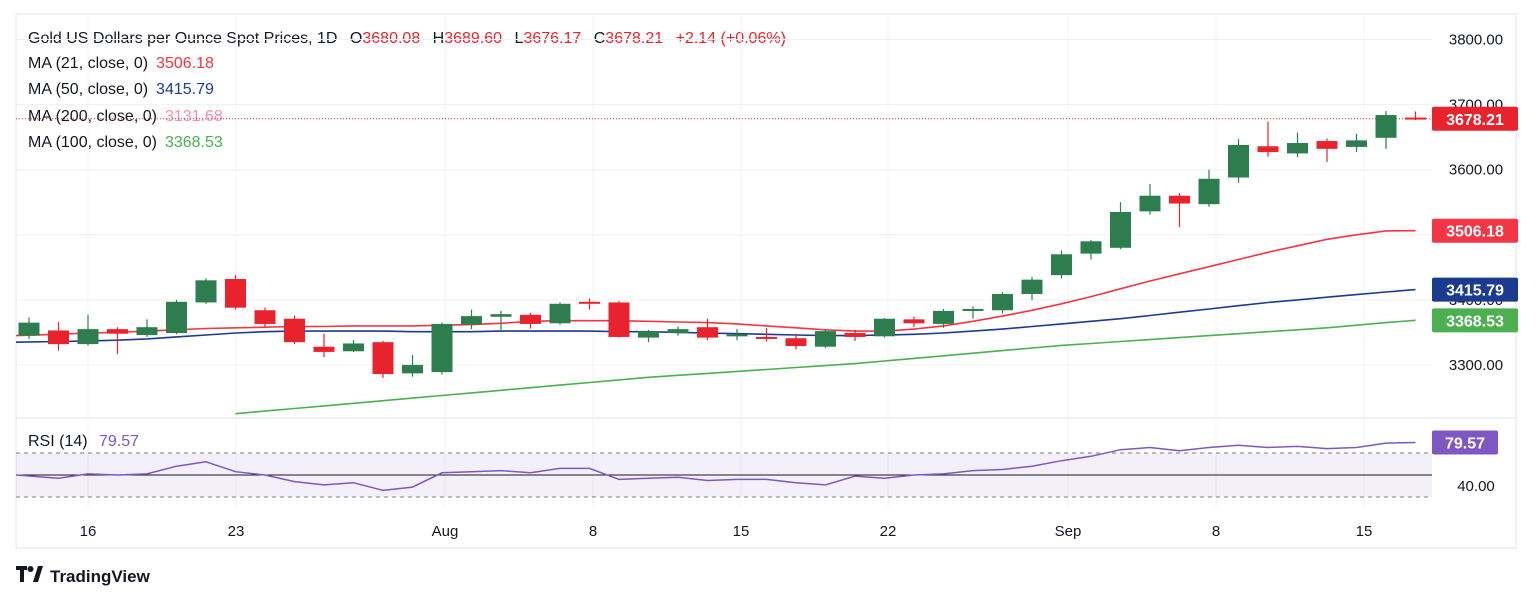 The height and width of the screenshot is (604, 1536). Describe the element at coordinates (30, 576) in the screenshot. I see `tv-logo-icon` at that location.